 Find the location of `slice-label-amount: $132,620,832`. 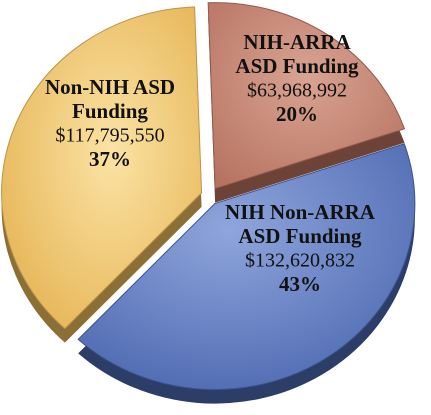

slice-label-amount: $132,620,832 is located at coordinates (300, 261).